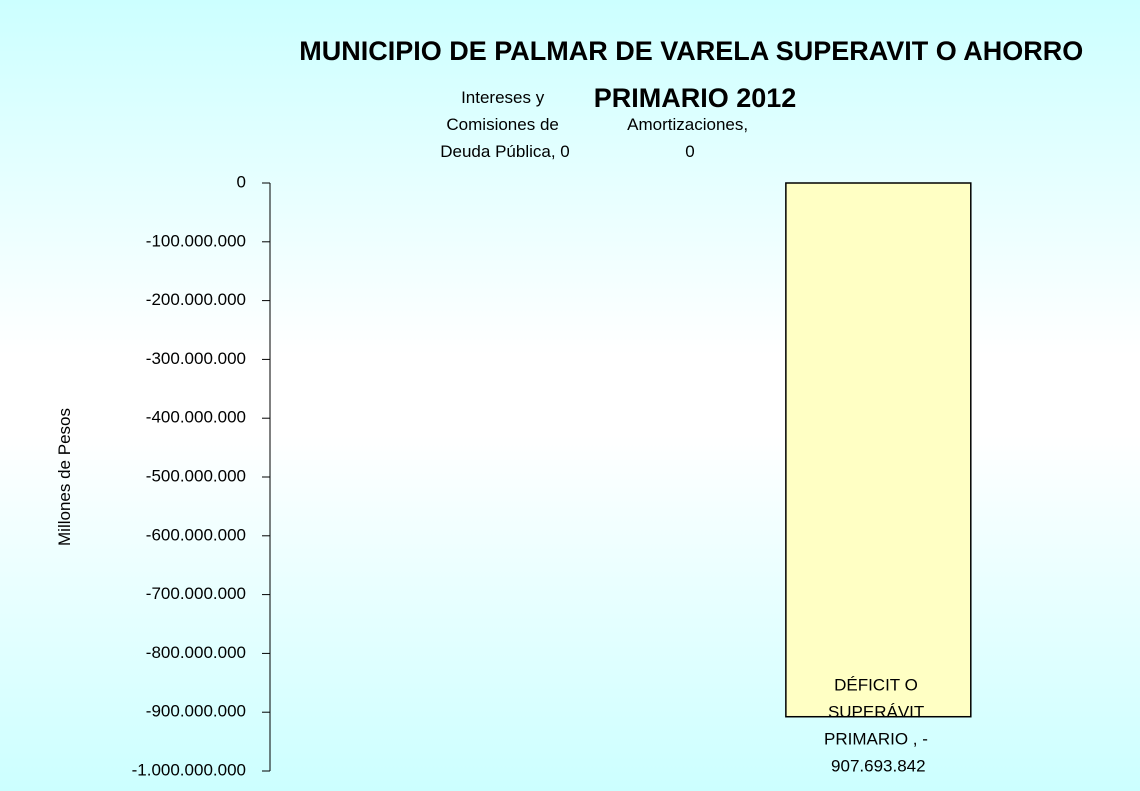 The width and height of the screenshot is (1140, 791). I want to click on y-tick-label: 0, so click(241, 181).